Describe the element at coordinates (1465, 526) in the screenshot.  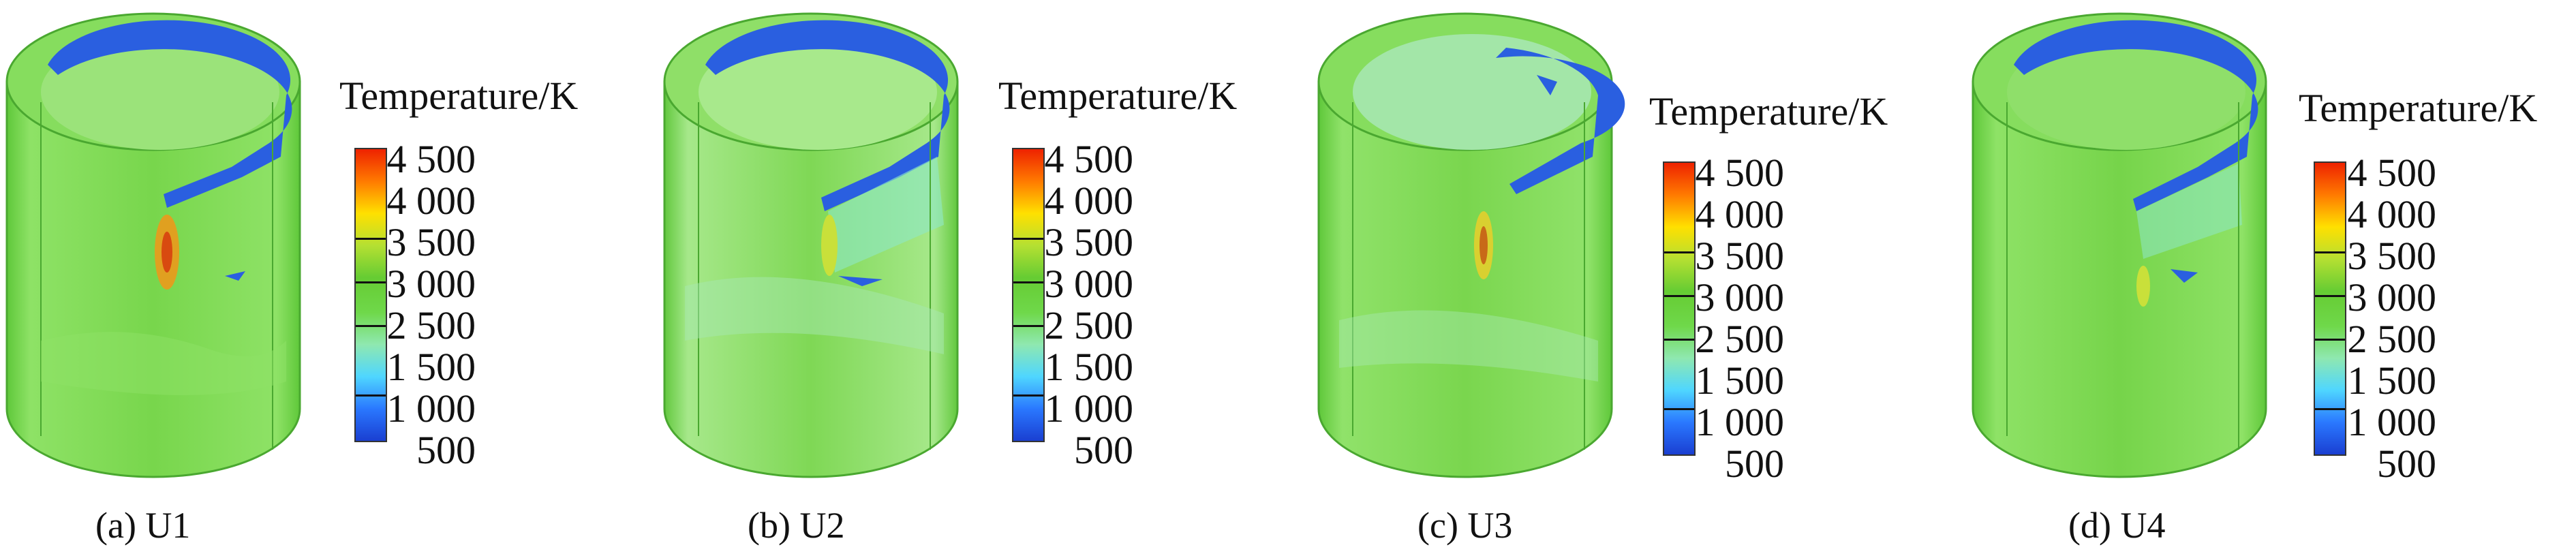
I see `panel-caption: (c) U3` at that location.